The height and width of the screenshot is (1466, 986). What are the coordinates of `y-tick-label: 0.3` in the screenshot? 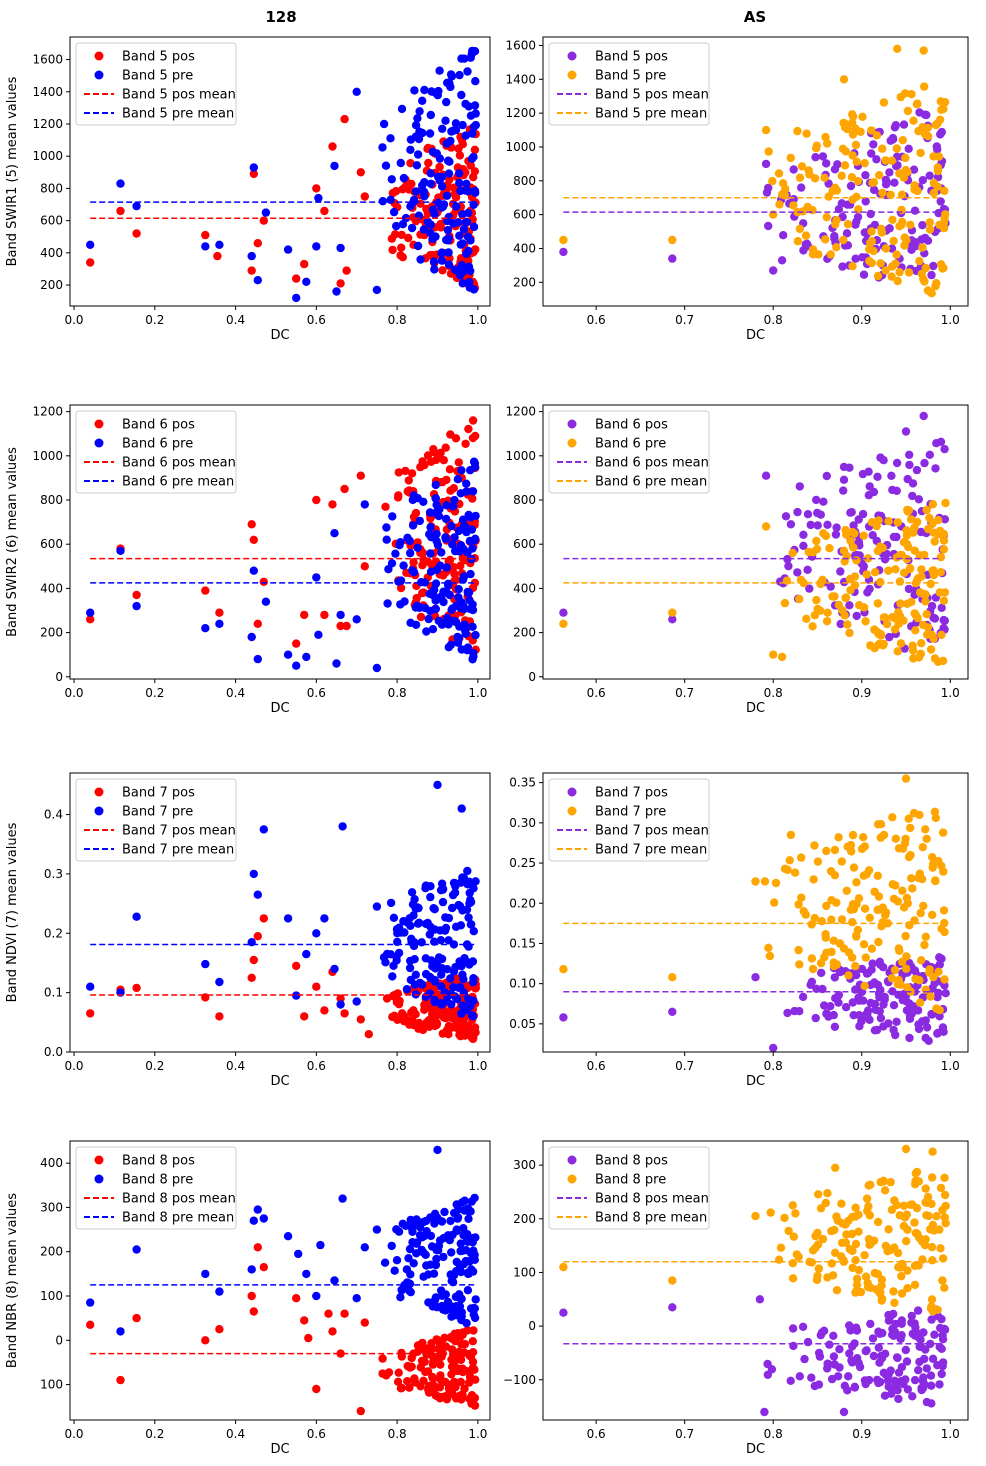 It's located at (53, 874).